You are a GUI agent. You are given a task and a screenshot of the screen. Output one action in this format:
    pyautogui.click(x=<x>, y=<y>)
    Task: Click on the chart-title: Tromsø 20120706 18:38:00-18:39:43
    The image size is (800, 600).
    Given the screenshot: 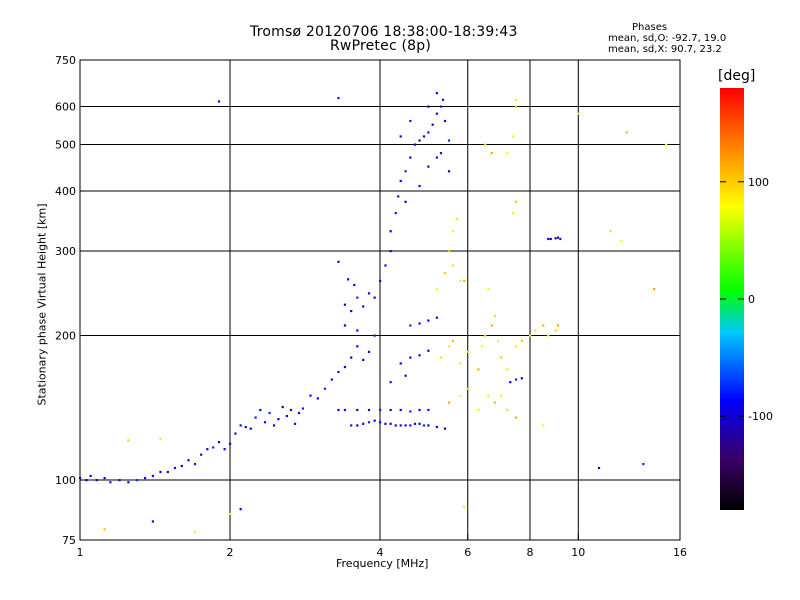 What is the action you would take?
    pyautogui.click(x=384, y=32)
    